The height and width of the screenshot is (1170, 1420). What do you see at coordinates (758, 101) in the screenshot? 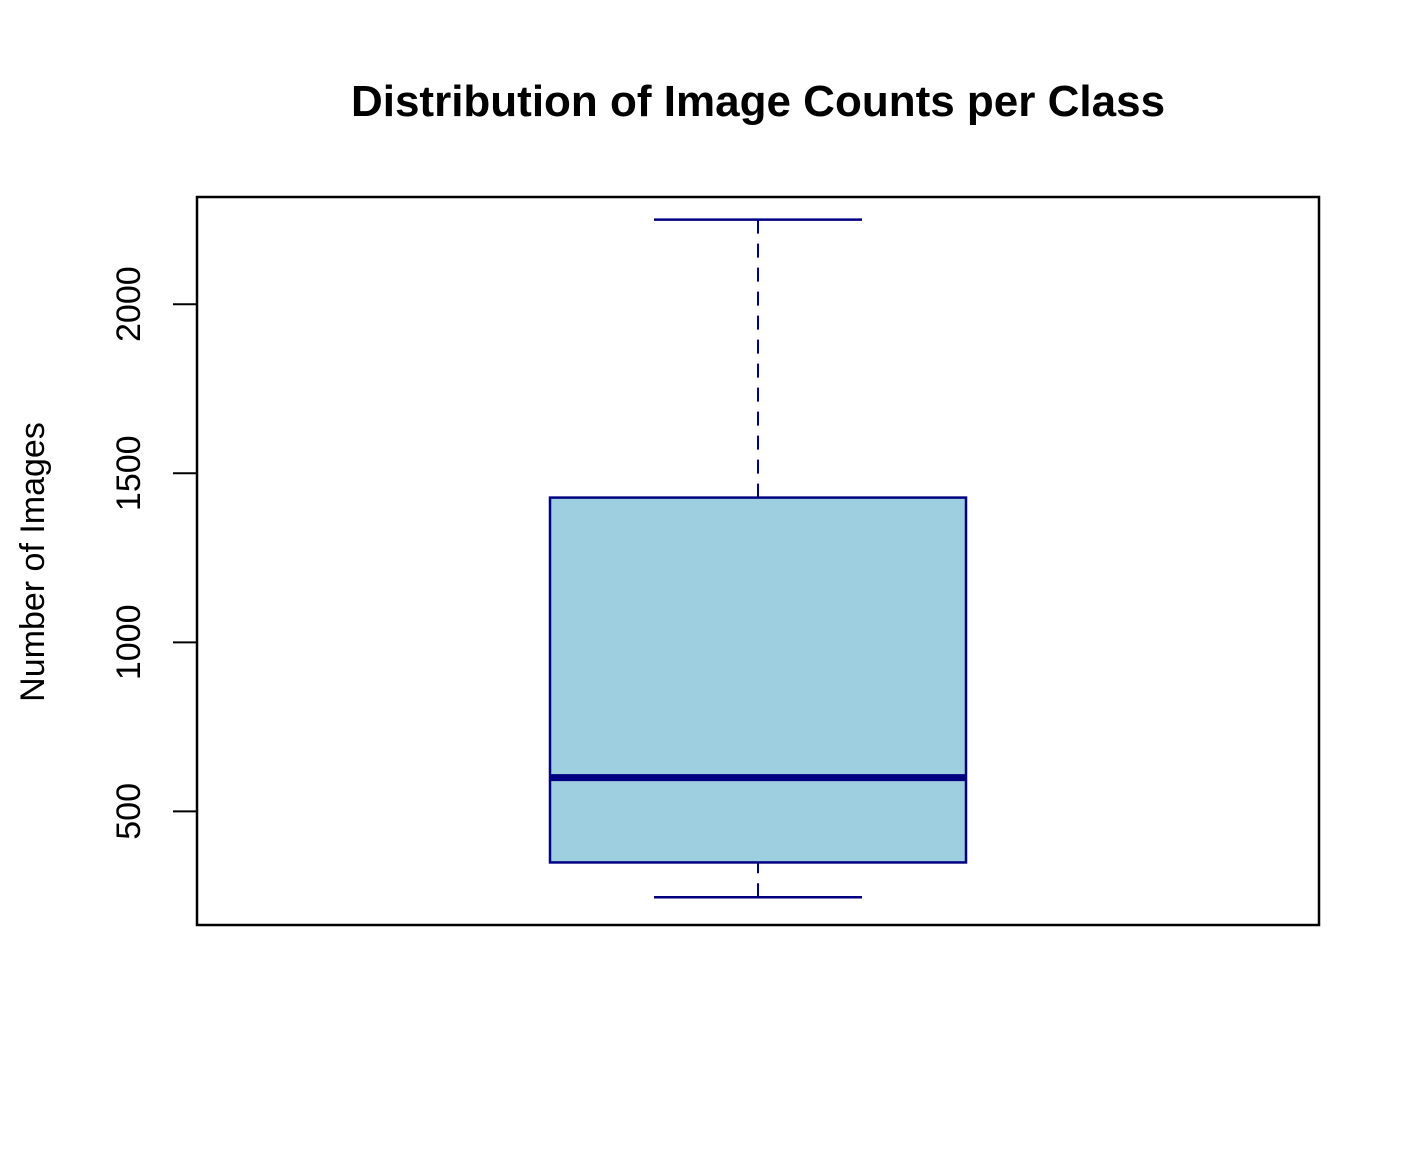
I see `chart-title: Distribution of Image Counts per Class` at bounding box center [758, 101].